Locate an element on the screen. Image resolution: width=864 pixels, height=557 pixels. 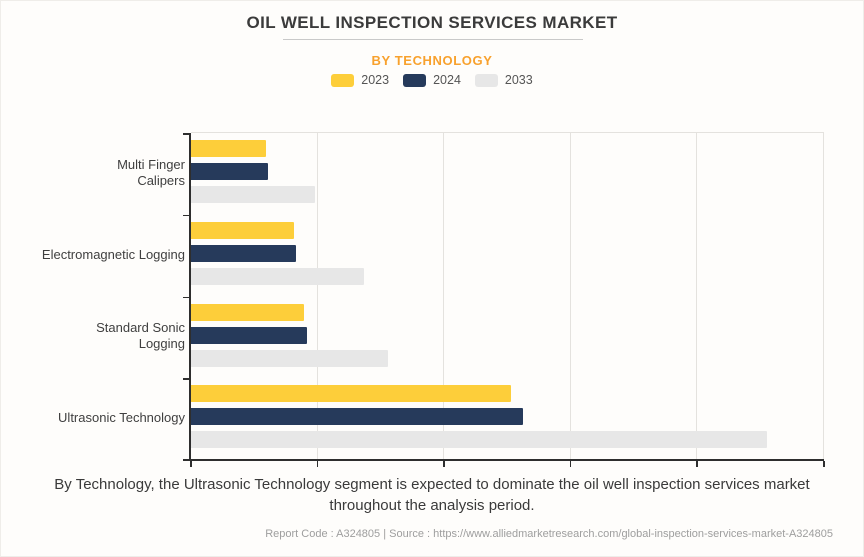
chart-title: OIL WELL INSPECTION SERVICES MARKET is located at coordinates (432, 22).